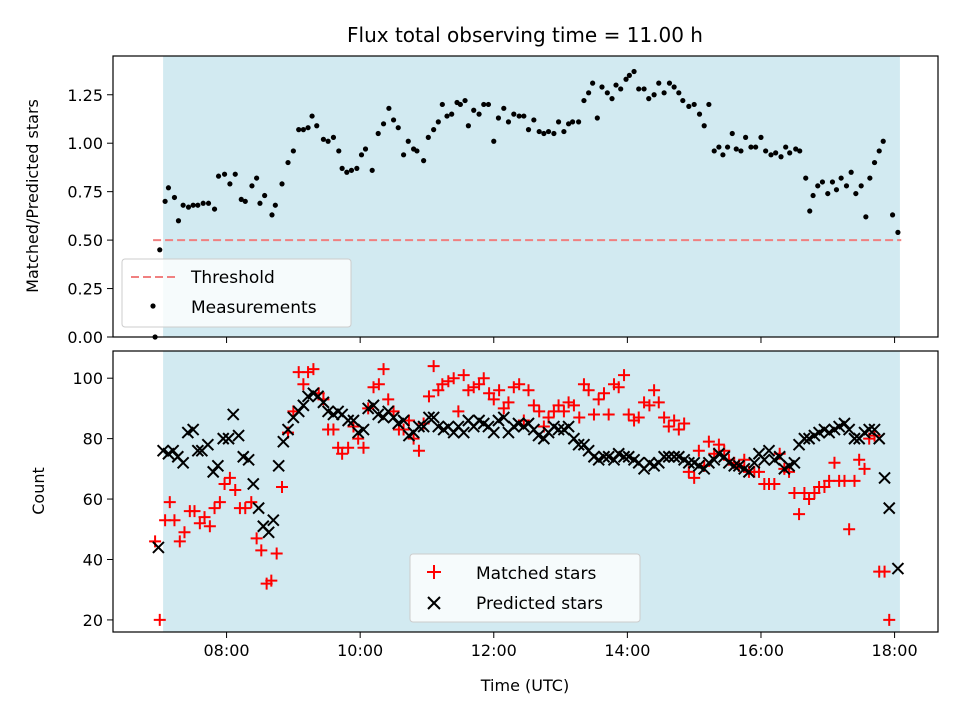  I want to click on y-tick-label: 40, so click(93, 559).